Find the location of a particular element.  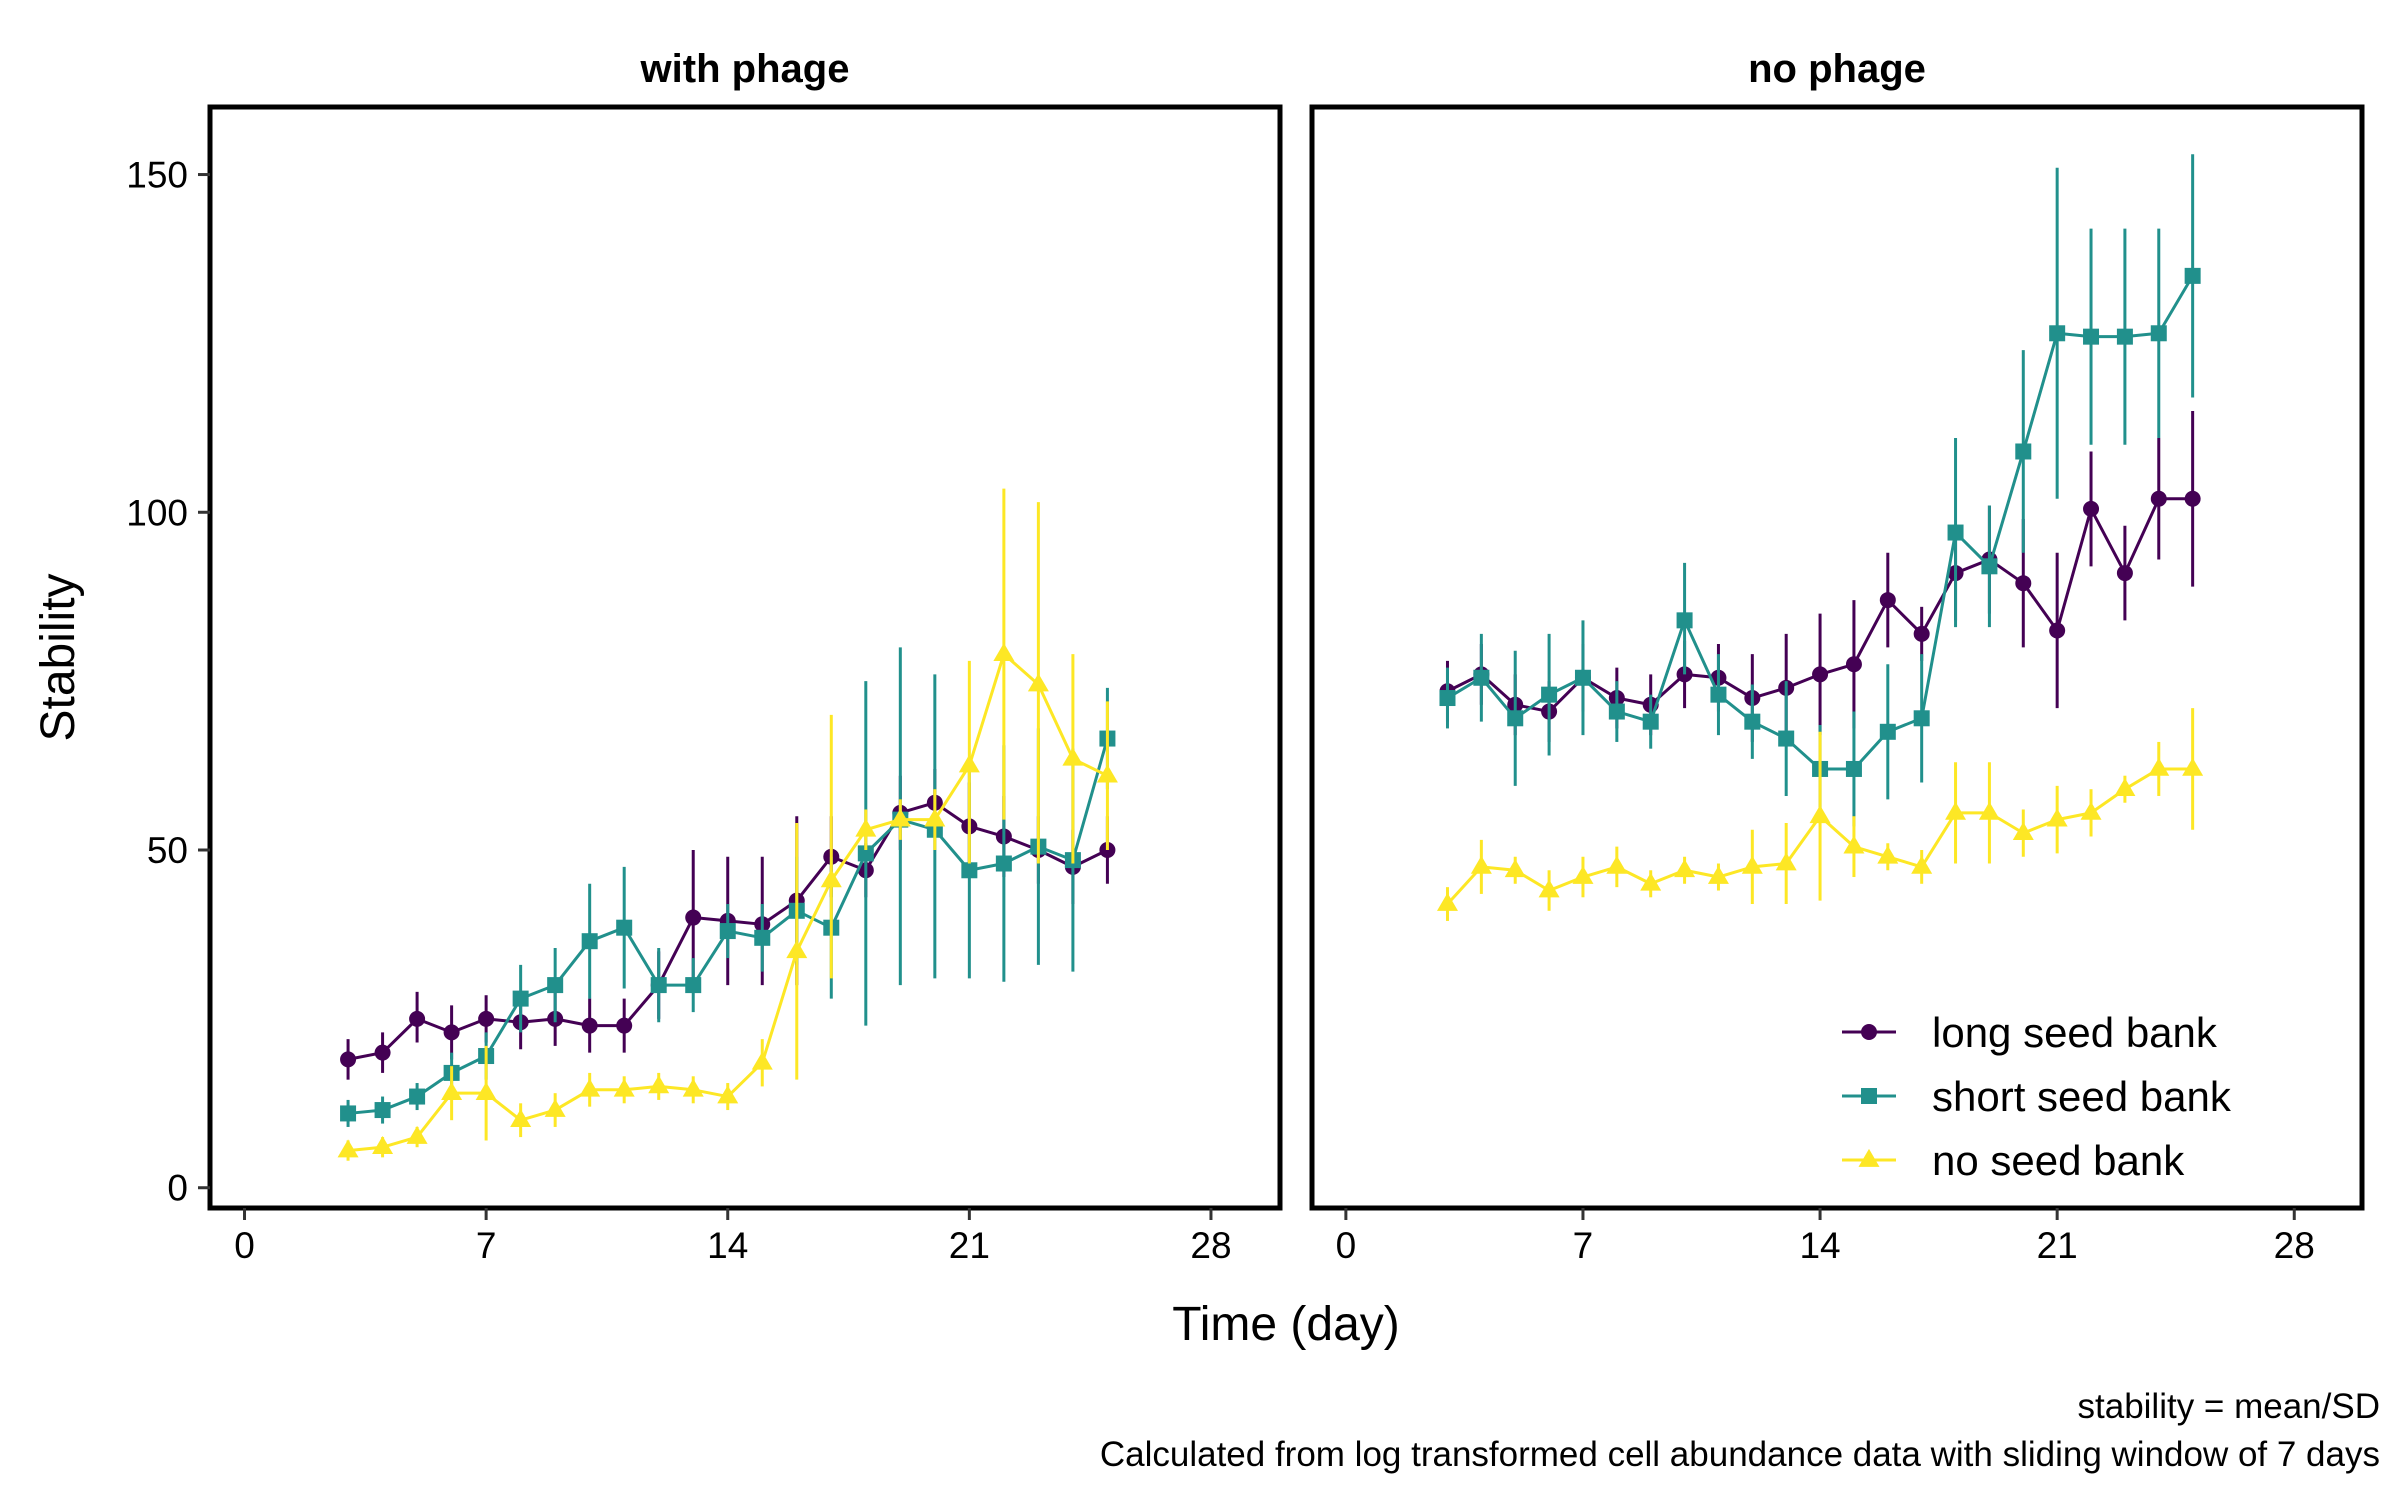

y-tick-label: 0 is located at coordinates (177, 1188).